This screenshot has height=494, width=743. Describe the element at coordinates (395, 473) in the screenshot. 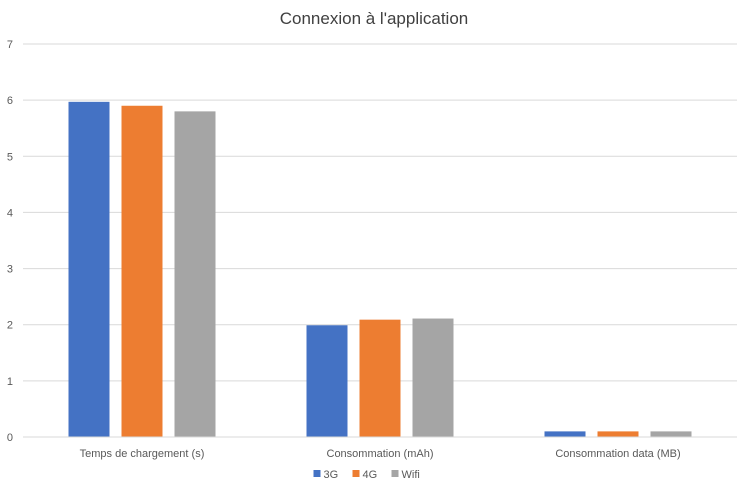

I see `legend-swatch-wifi` at that location.